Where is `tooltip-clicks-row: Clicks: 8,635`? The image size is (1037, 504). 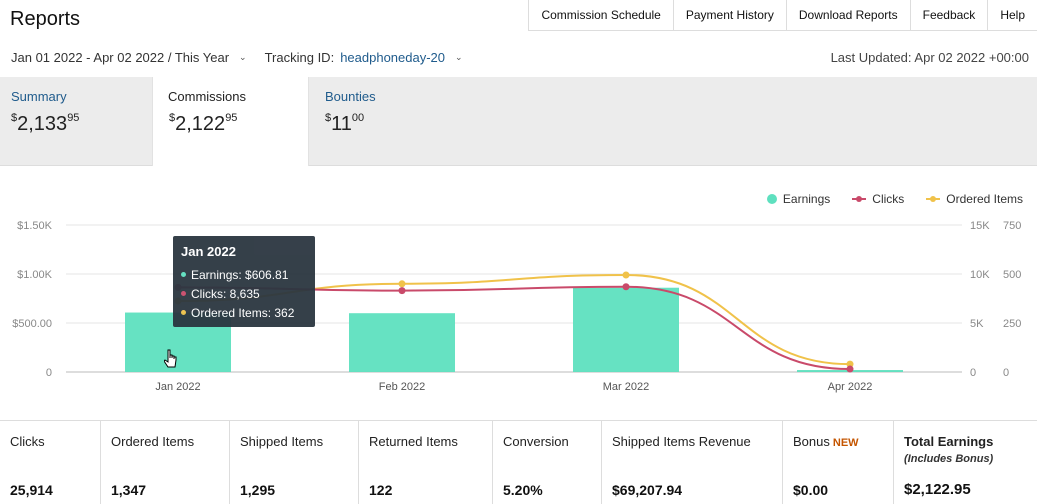 tooltip-clicks-row: Clicks: 8,635 is located at coordinates (244, 293).